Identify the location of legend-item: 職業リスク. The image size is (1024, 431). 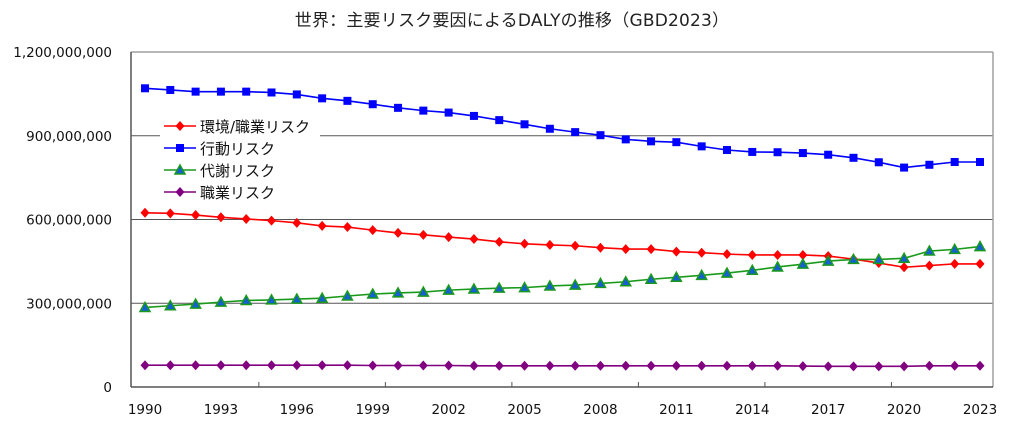
(237, 192).